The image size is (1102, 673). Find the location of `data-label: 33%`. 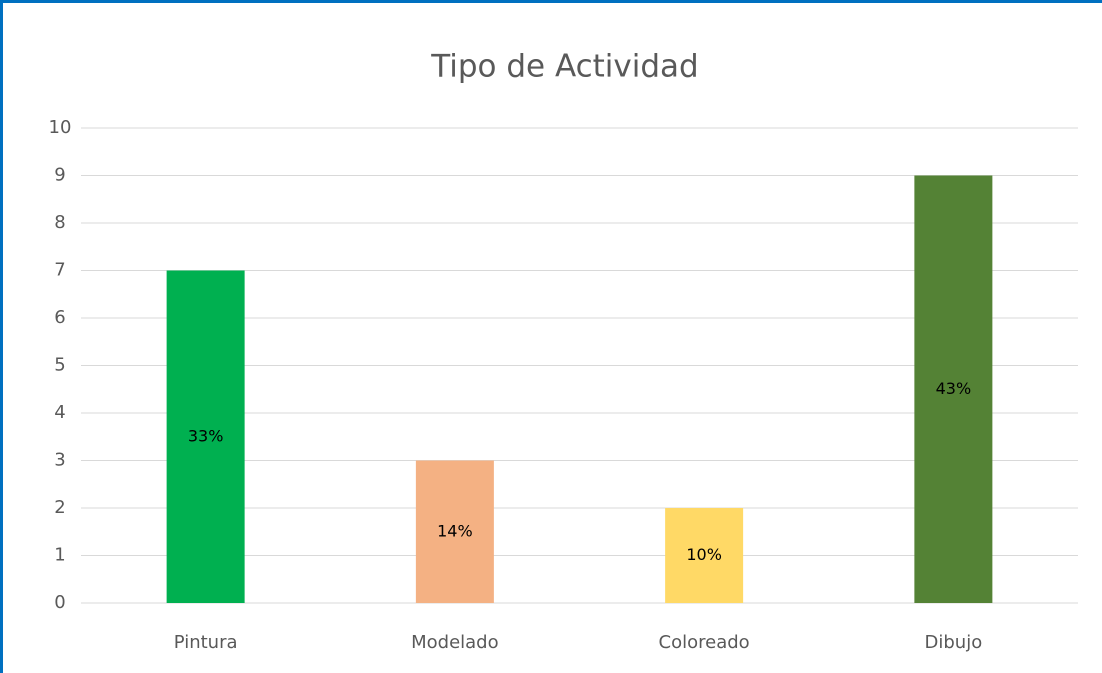

data-label: 33% is located at coordinates (206, 435).